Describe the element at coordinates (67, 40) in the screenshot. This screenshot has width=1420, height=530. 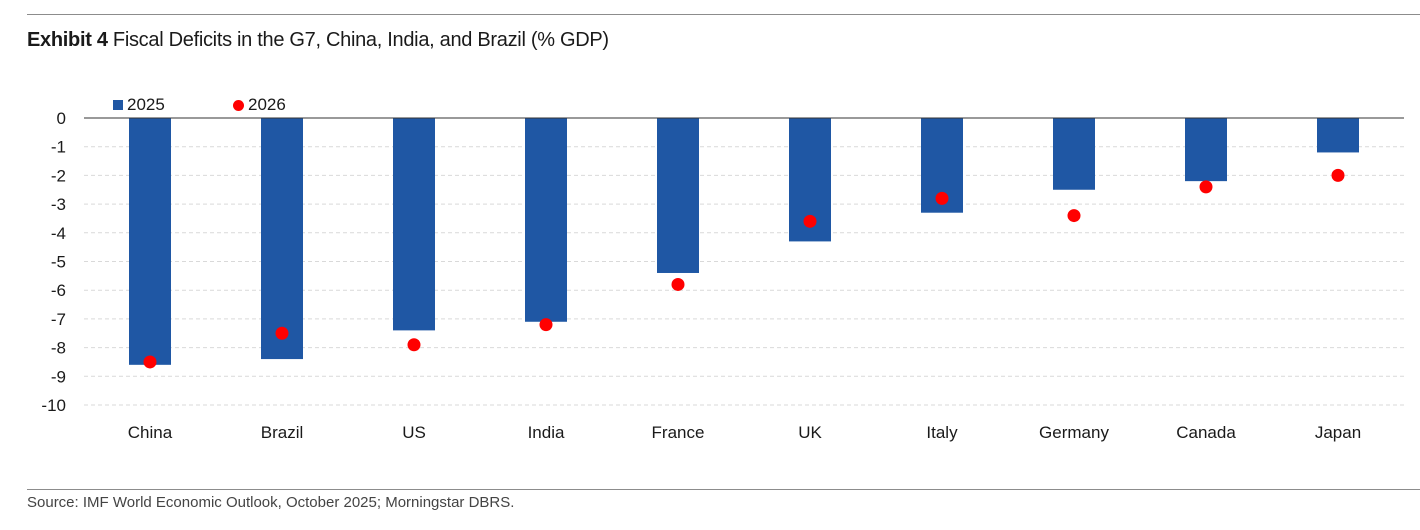
I see `exhibit-label: Exhibit 4` at that location.